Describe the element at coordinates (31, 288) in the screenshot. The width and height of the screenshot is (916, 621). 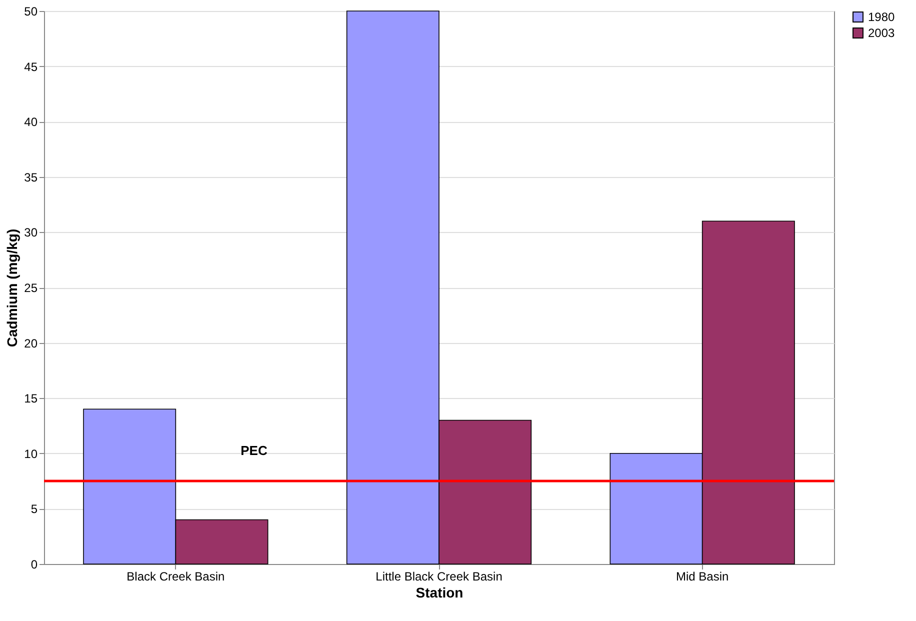
I see `y-tick-label: 25` at that location.